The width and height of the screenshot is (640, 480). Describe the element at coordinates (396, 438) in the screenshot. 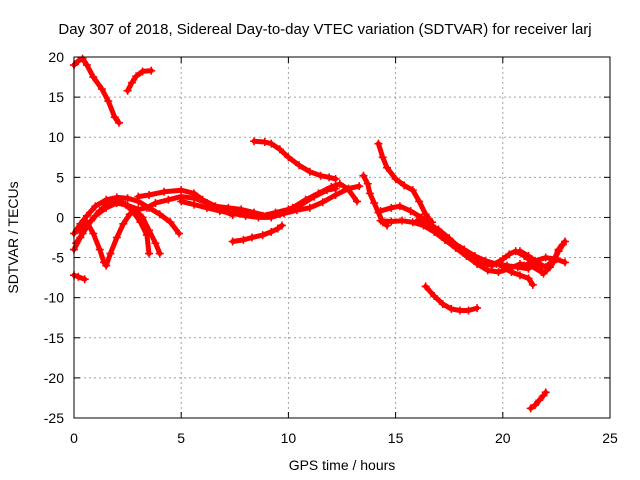

I see `x-tick-label: 15` at that location.